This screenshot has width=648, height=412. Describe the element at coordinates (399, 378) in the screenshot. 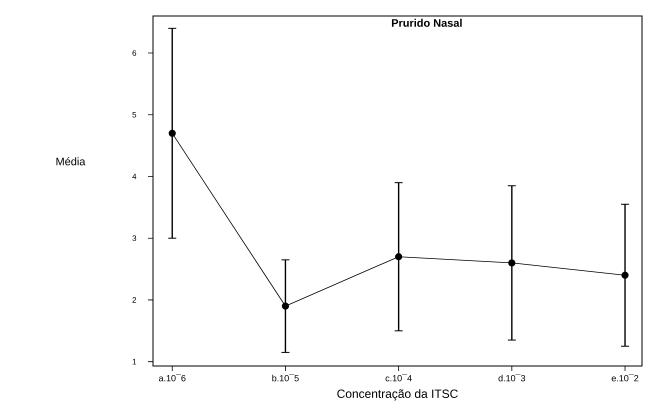

I see `x-tick-label: c.10¯4` at that location.